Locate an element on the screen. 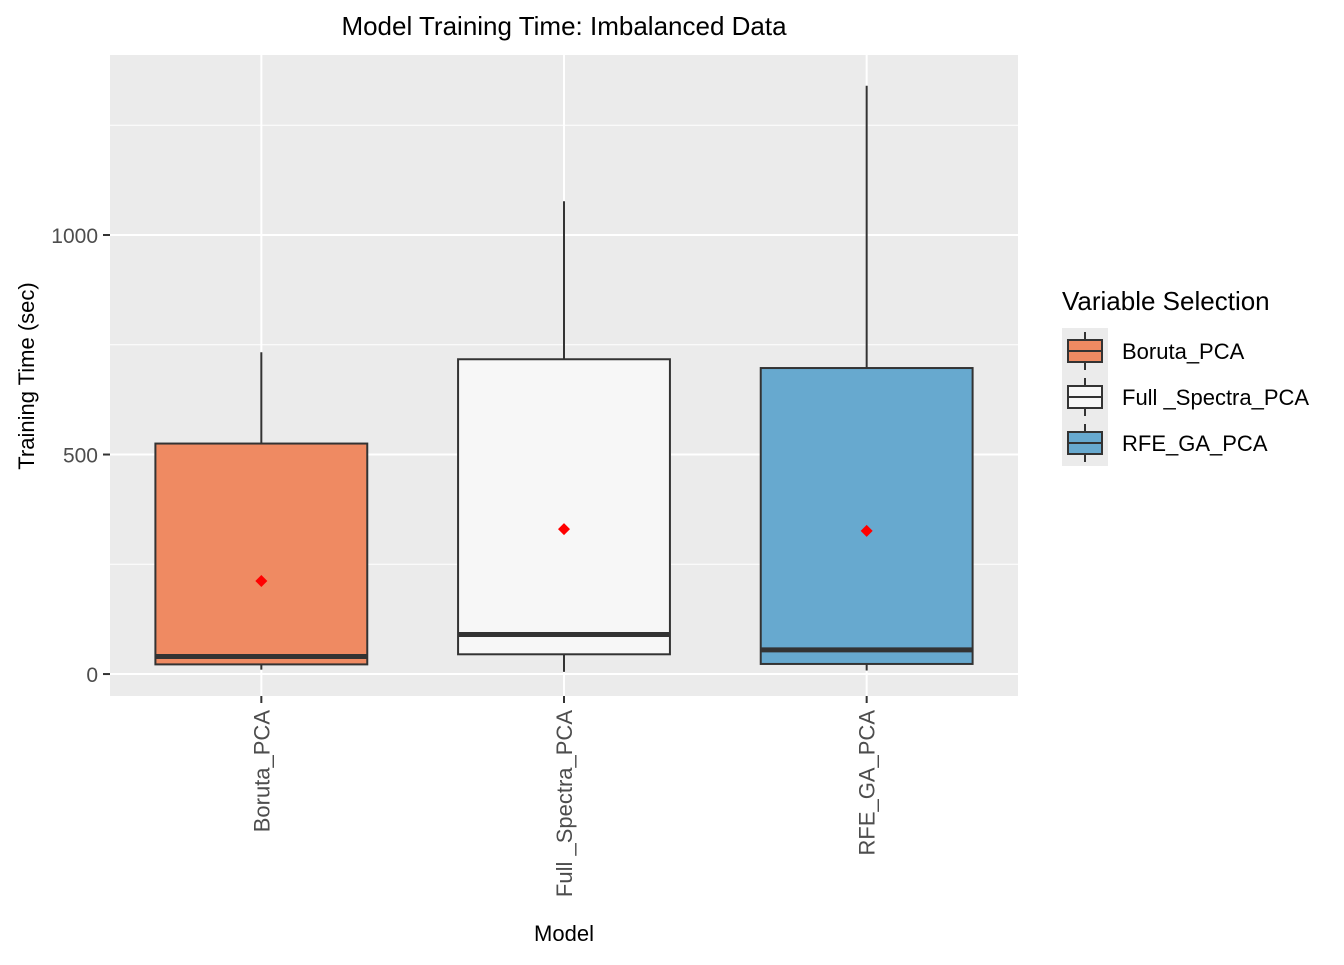 This screenshot has height=965, width=1344. y-tick-label: 1000 is located at coordinates (74, 236).